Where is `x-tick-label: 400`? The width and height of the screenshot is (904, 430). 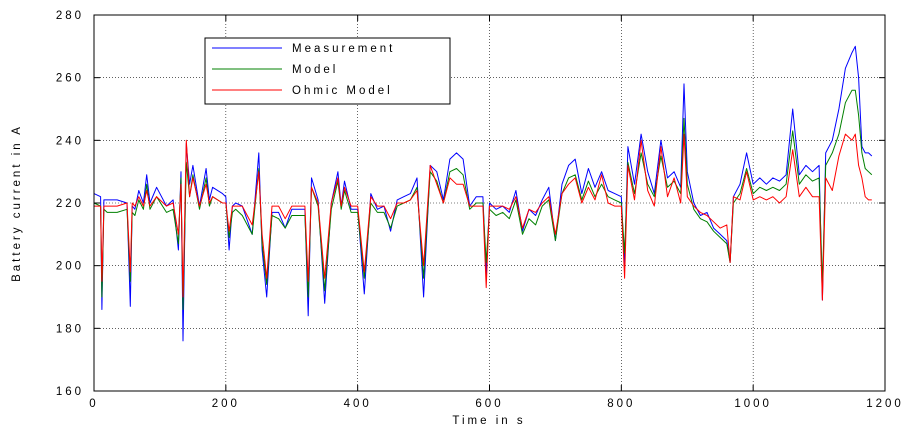 x-tick-label: 400 is located at coordinates (358, 404).